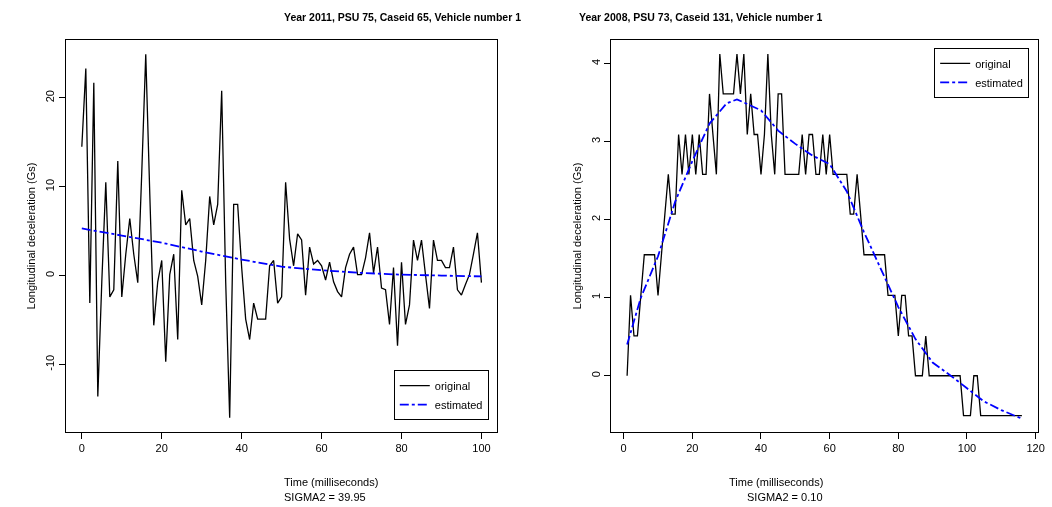 This screenshot has height=507, width=1052. What do you see at coordinates (595, 218) in the screenshot?
I see `y-tick-label: 2` at bounding box center [595, 218].